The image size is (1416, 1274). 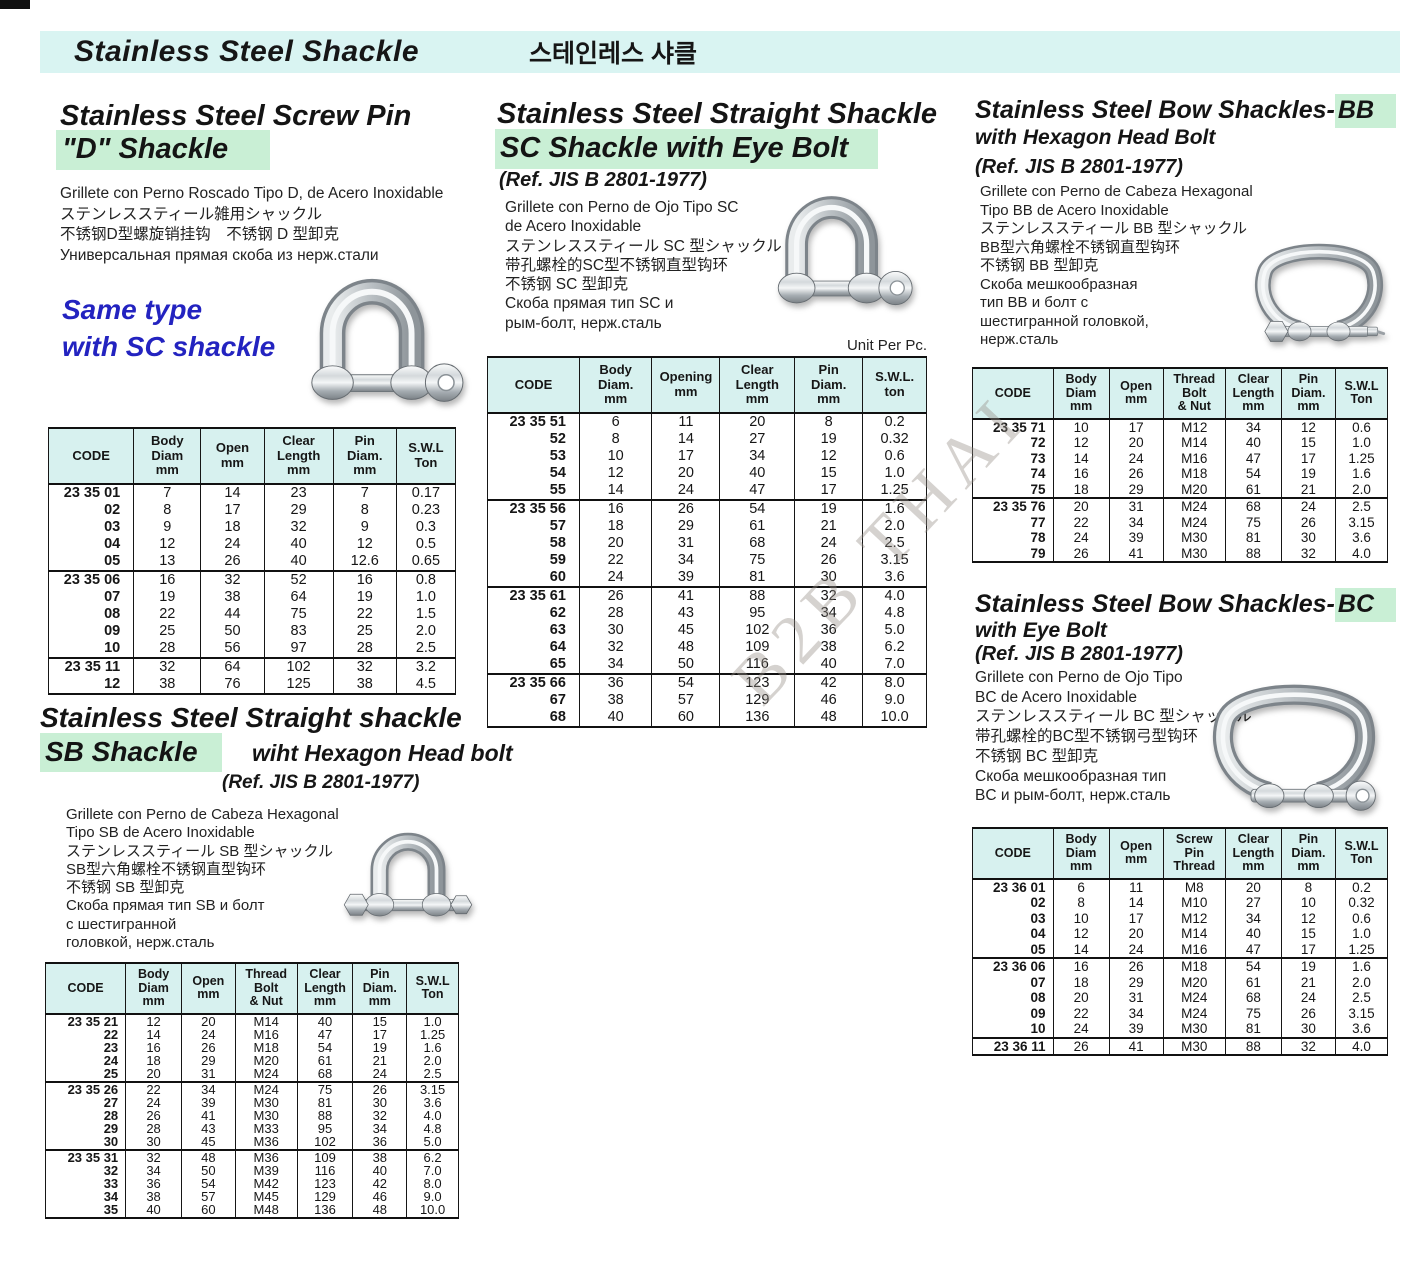 What do you see at coordinates (707, 439) in the screenshot?
I see `table-row: 52 8 14 27 19 0.32` at bounding box center [707, 439].